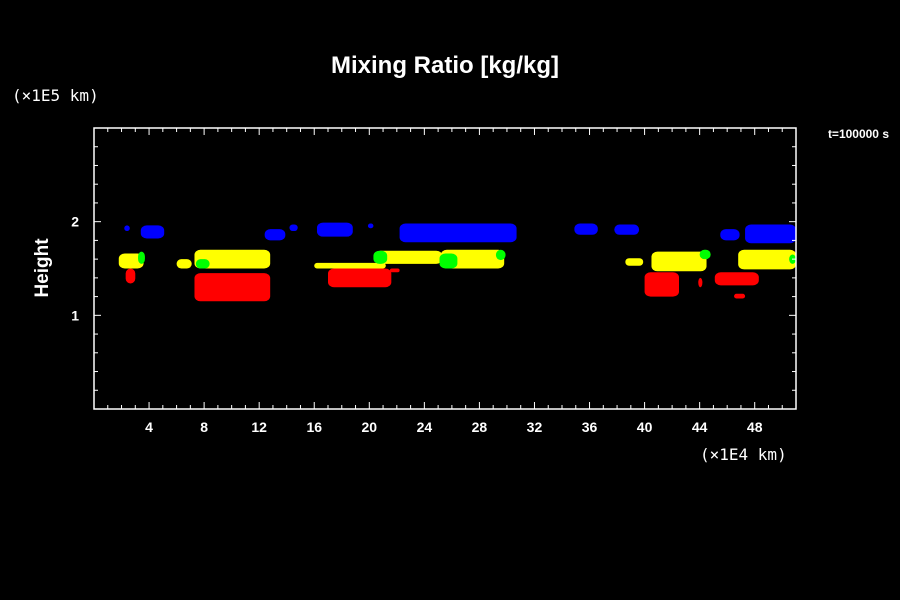 This screenshot has height=600, width=900. What do you see at coordinates (55, 95) in the screenshot?
I see `y-unit-label: (×1E5 km)` at bounding box center [55, 95].